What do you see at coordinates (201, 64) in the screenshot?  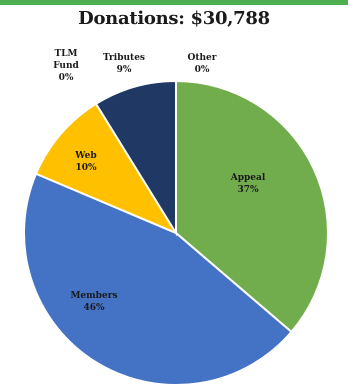 I see `slice-label-other: Other 0%` at bounding box center [201, 64].